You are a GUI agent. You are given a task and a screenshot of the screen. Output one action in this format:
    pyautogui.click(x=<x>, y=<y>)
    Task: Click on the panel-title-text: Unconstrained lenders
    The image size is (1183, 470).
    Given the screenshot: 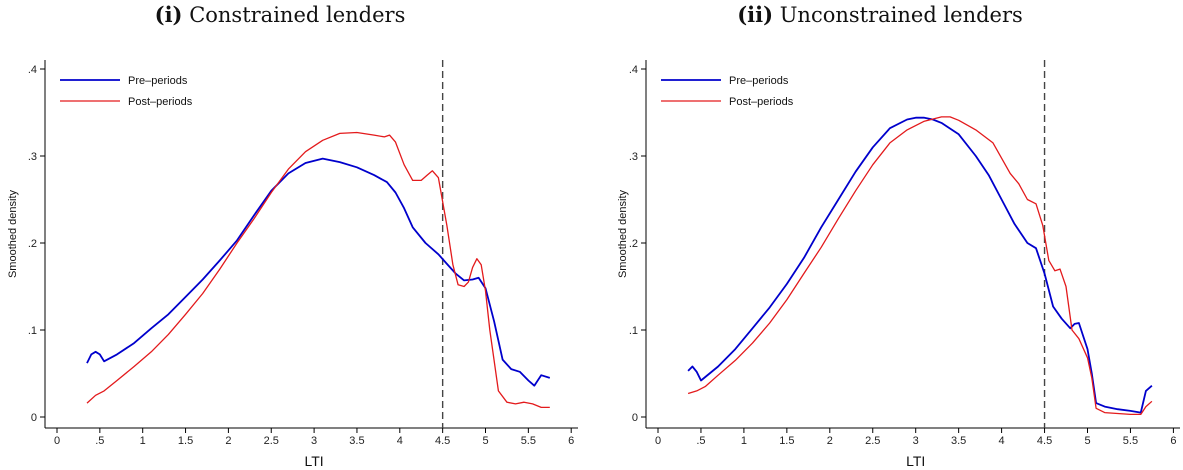 What is the action you would take?
    pyautogui.click(x=901, y=15)
    